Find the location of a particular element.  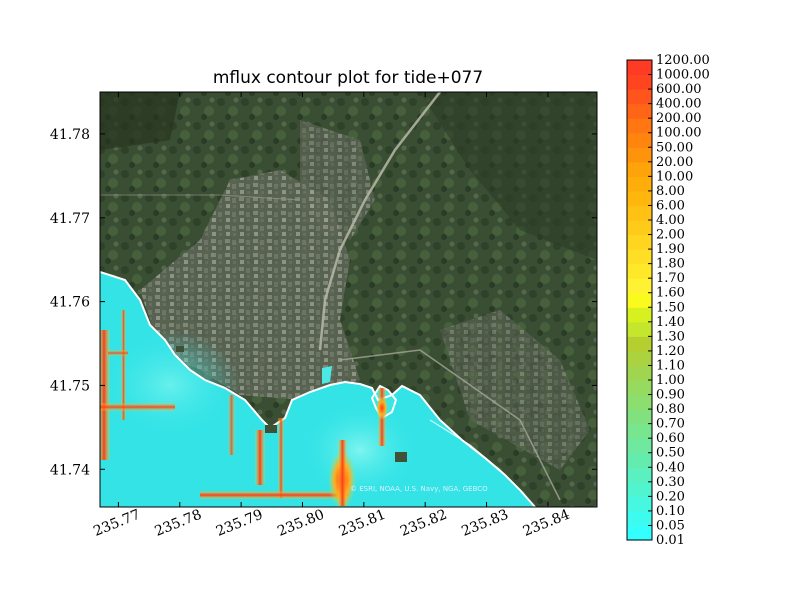

highway is located at coordinates (379, 221).